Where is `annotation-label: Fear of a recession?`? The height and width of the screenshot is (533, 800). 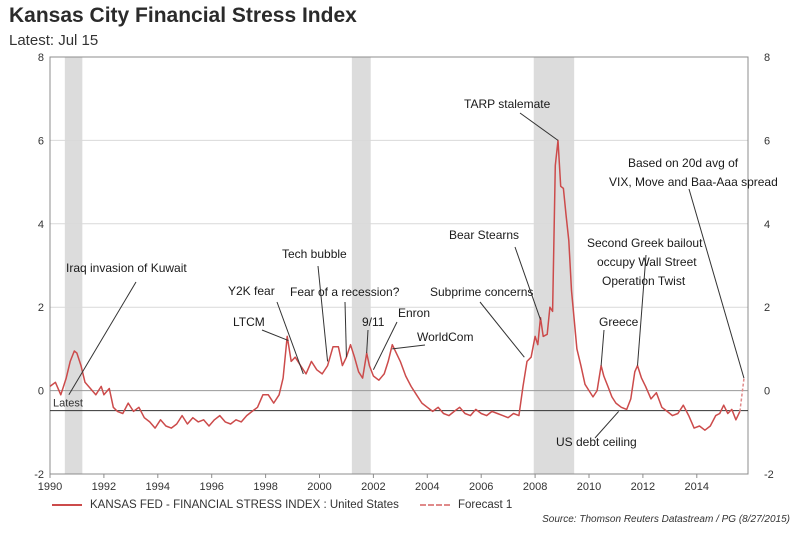 annotation-label: Fear of a recession? is located at coordinates (345, 292).